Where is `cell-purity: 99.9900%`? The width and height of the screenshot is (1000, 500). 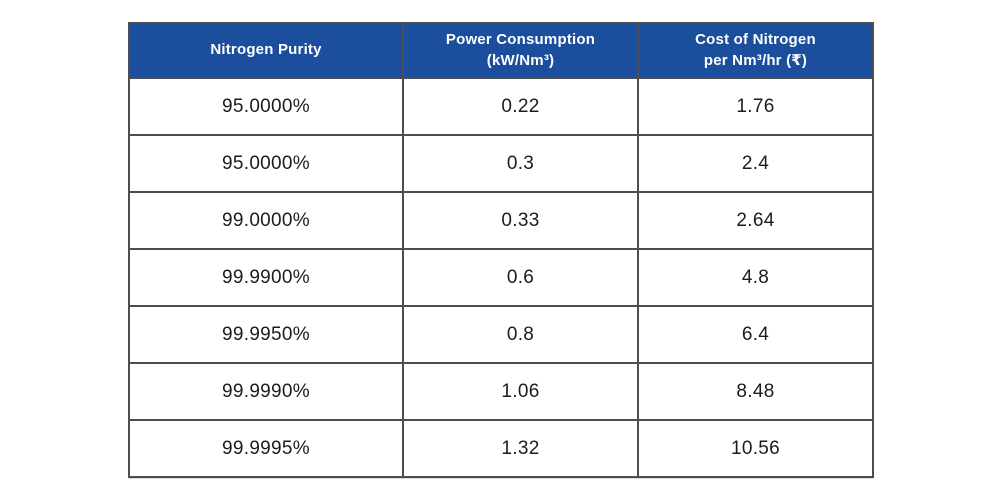
cell-purity: 99.9900% is located at coordinates (266, 277).